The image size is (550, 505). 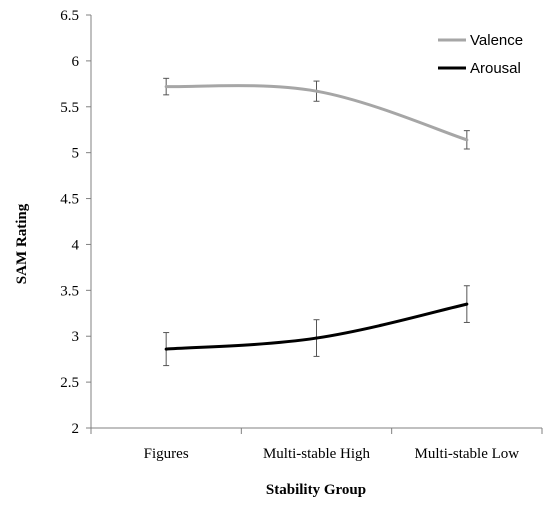 What do you see at coordinates (166, 454) in the screenshot?
I see `x-tick-label: Figures` at bounding box center [166, 454].